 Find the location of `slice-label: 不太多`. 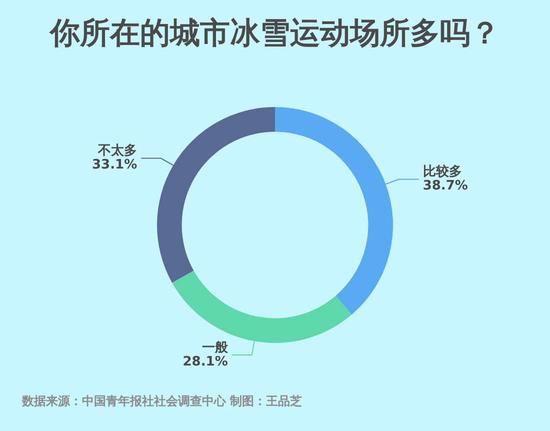

slice-label: 不太多 is located at coordinates (117, 151).